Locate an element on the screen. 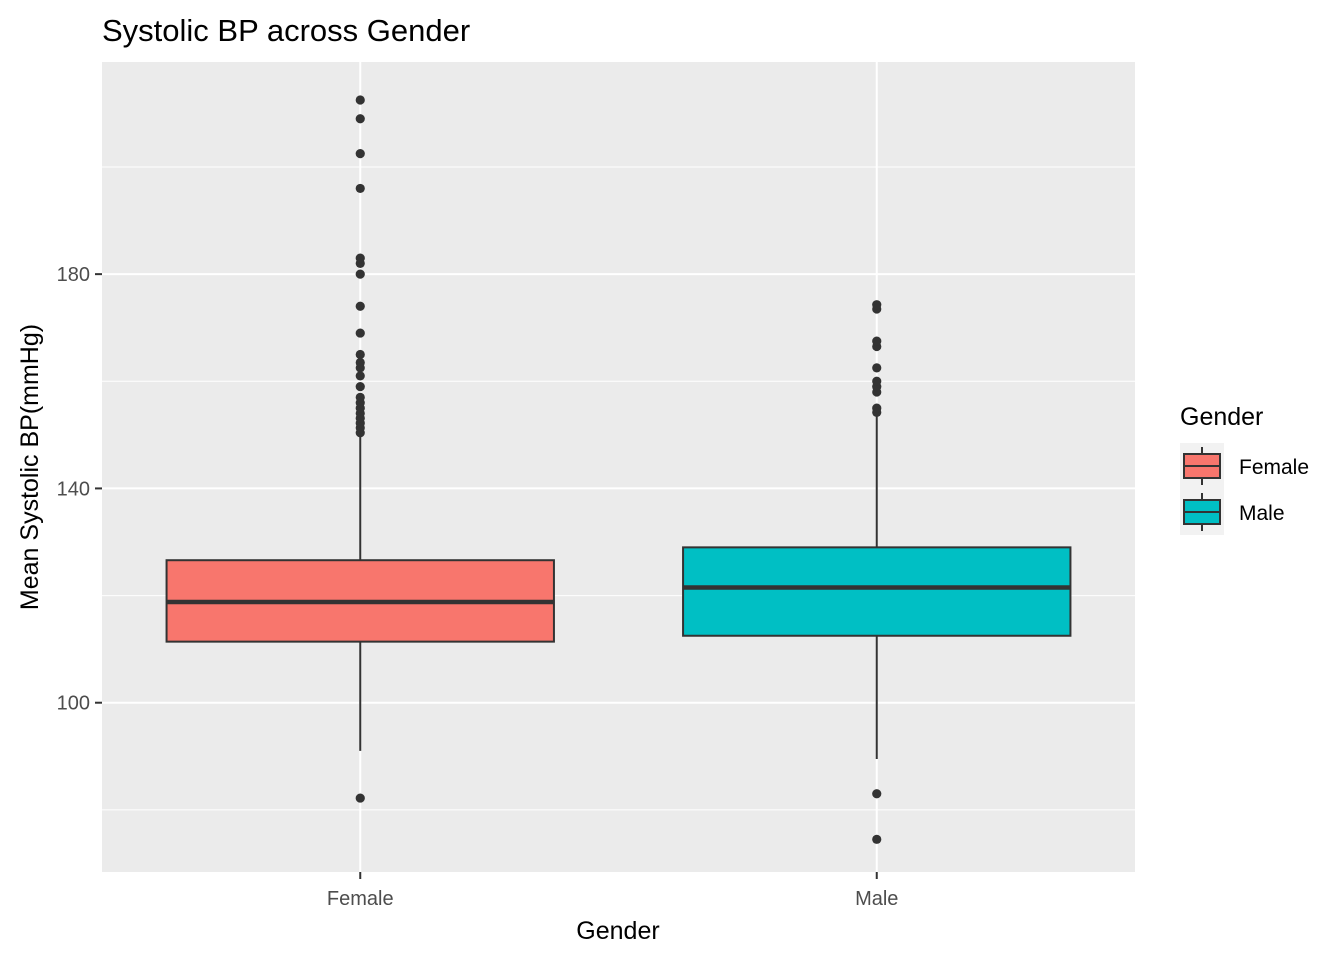 The image size is (1344, 960). legend-label: Female is located at coordinates (1274, 467).